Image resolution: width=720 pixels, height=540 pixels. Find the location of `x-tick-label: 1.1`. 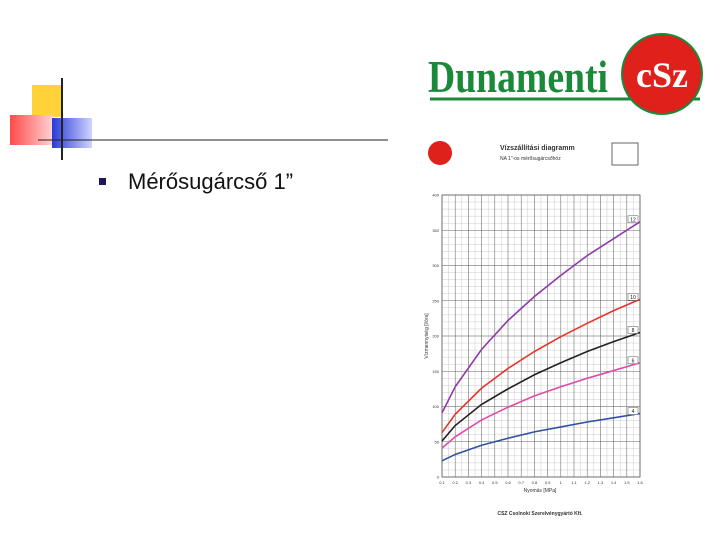

x-tick-label: 1.1 is located at coordinates (574, 482).